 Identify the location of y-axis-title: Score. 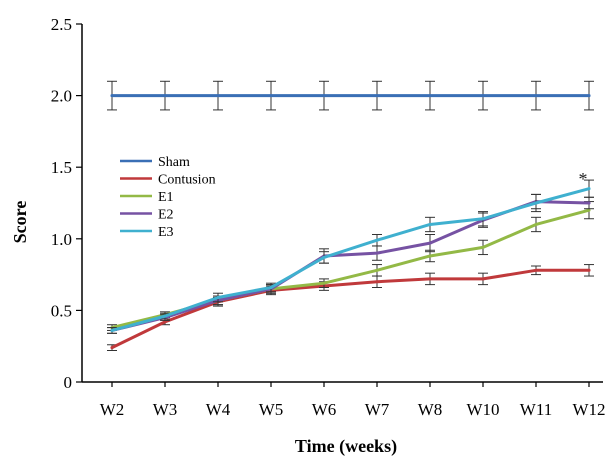
(20, 222).